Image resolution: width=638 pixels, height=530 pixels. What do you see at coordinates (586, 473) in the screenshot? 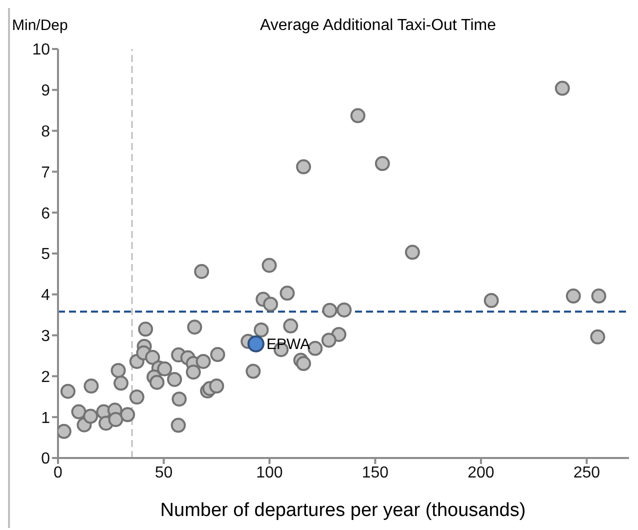
I see `x-tick-label: 250` at bounding box center [586, 473].